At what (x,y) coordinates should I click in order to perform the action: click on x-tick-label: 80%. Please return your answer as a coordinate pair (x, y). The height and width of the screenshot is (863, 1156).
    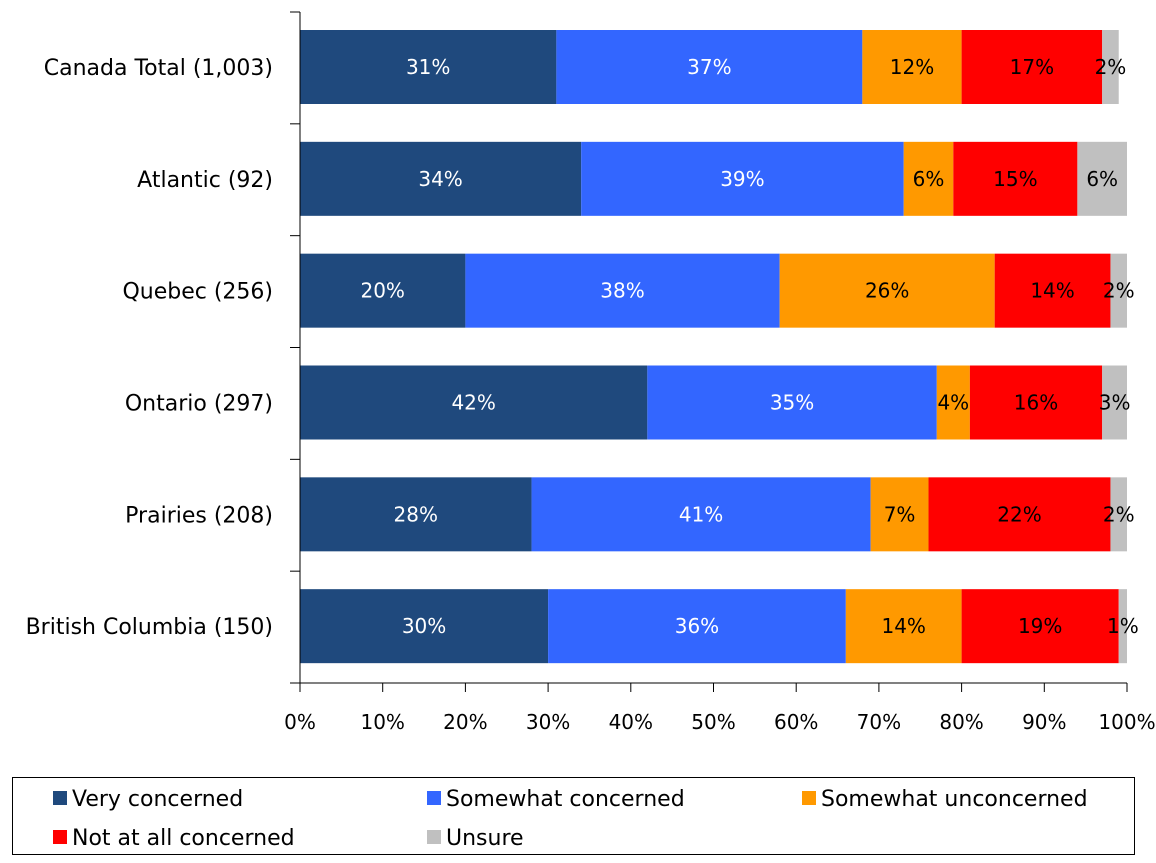
    Looking at the image, I should click on (961, 722).